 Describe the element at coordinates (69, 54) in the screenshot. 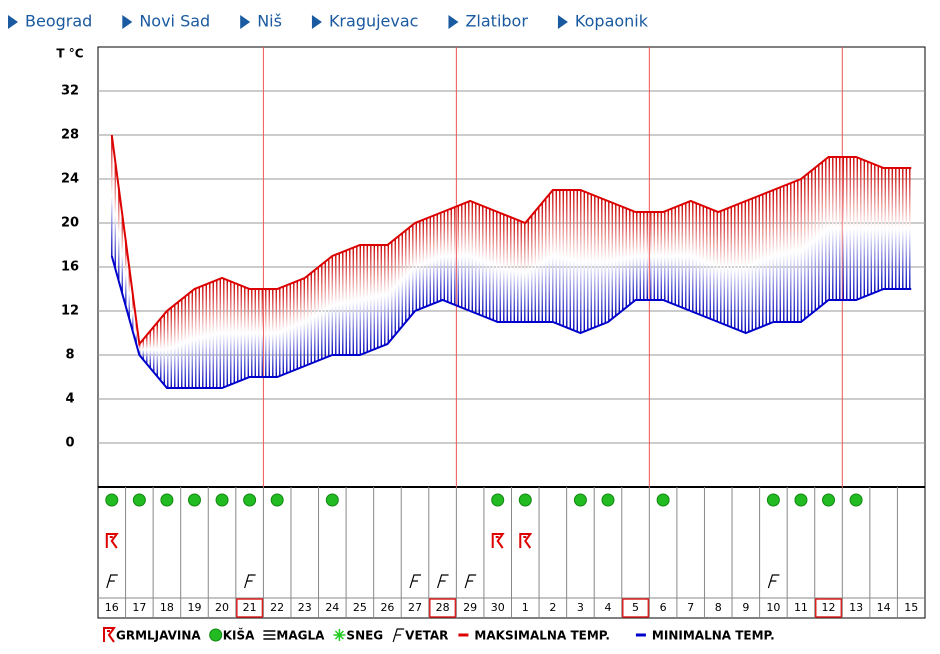

I see `y-axis-label: T °C` at that location.